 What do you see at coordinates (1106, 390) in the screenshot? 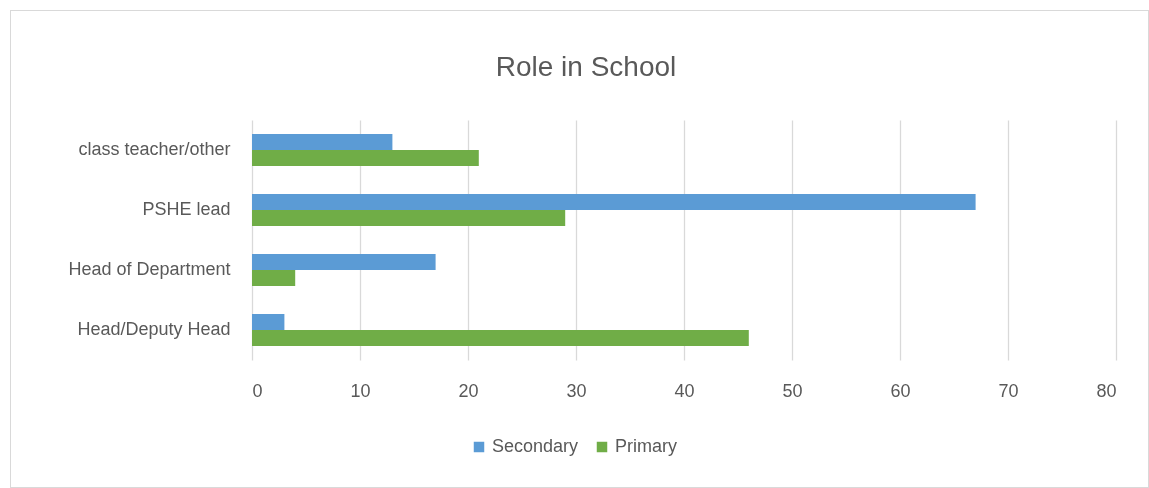
I see `x-tick-label: 80` at bounding box center [1106, 390].